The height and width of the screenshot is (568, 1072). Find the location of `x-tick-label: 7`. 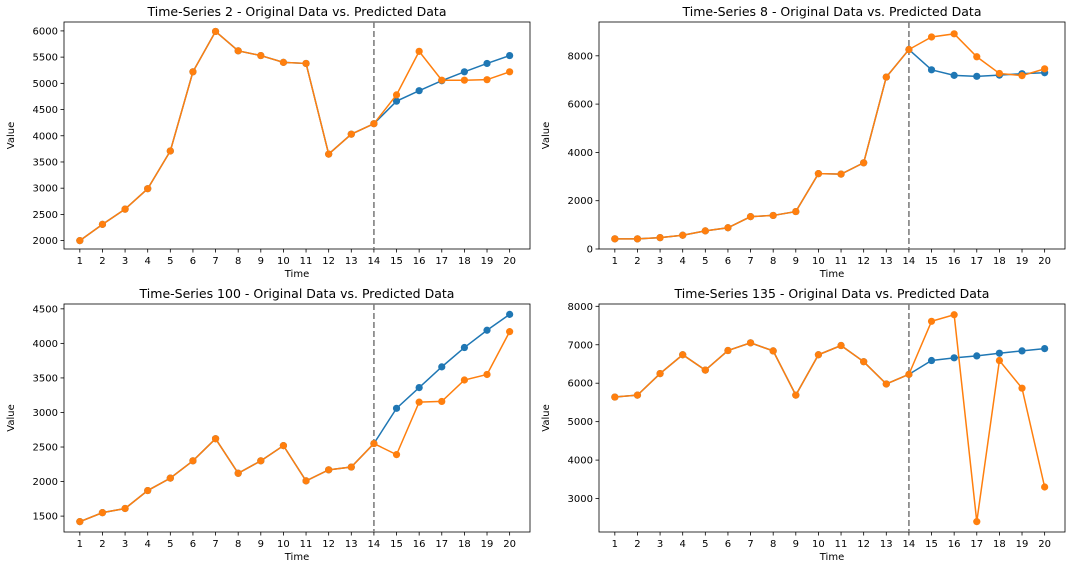

x-tick-label: 7 is located at coordinates (750, 544).